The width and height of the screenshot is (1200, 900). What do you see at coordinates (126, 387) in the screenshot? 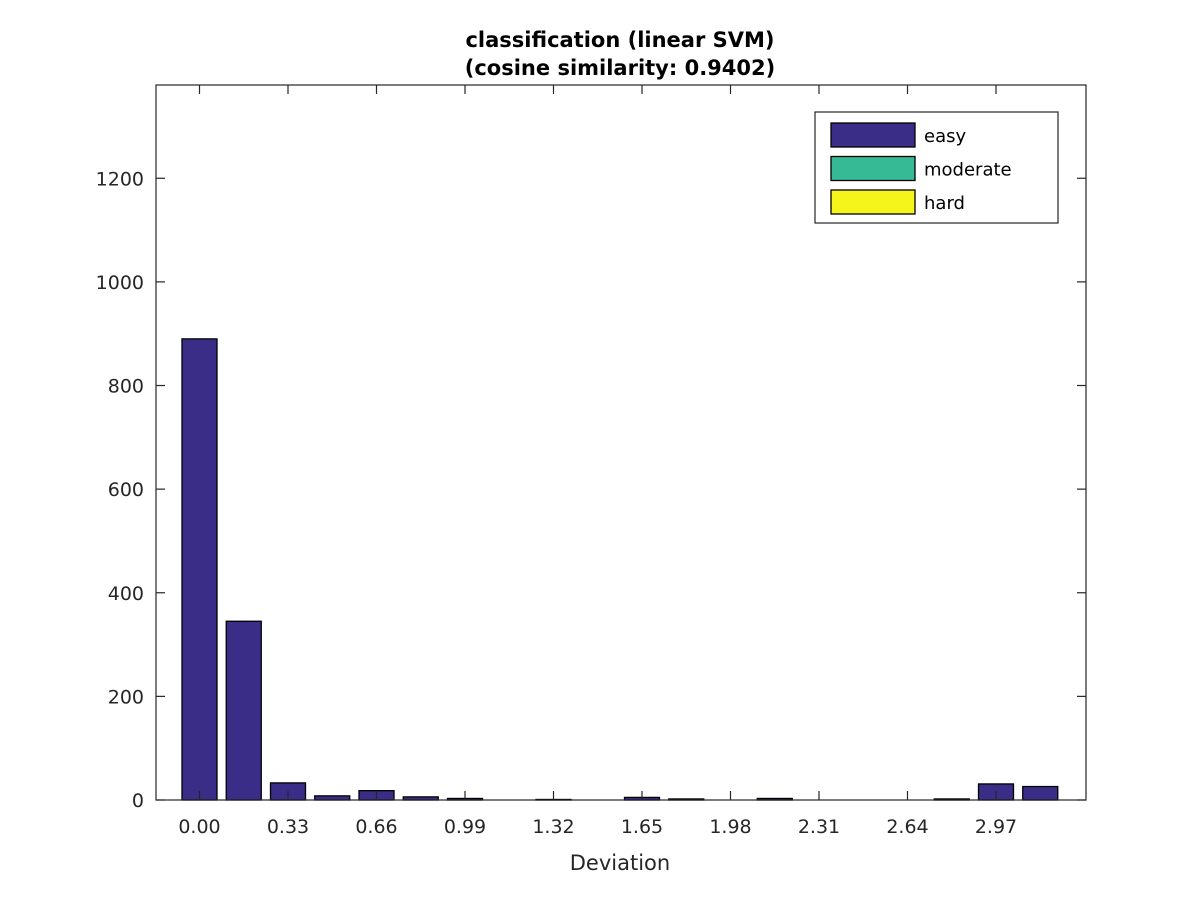
I see `y-tick-label-4: 800` at bounding box center [126, 387].